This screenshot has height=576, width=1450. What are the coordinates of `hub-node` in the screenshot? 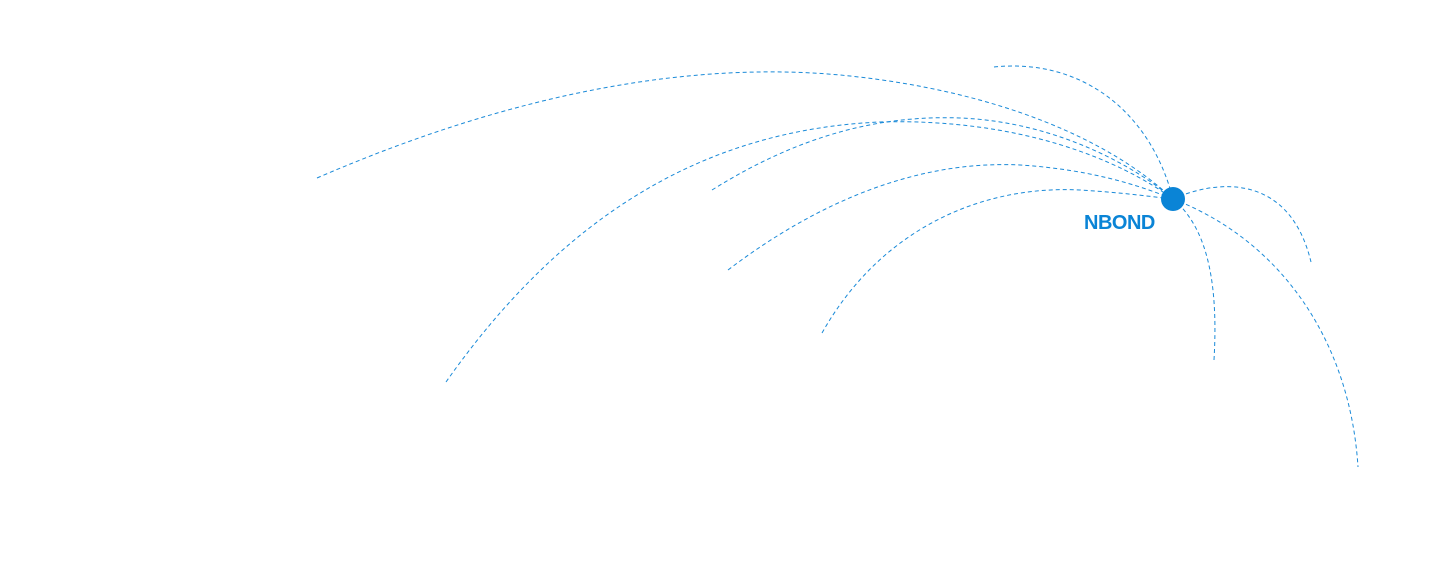 It's located at (1173, 199).